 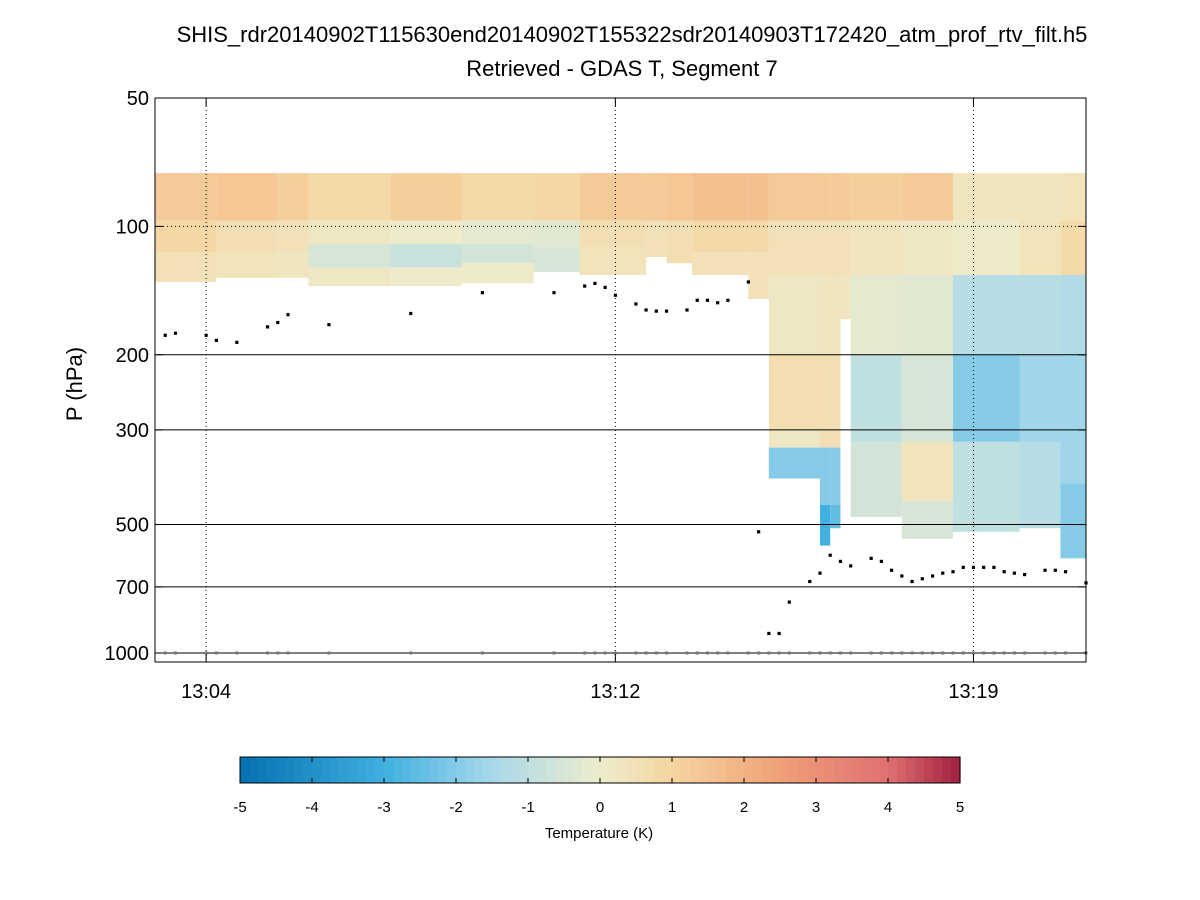 What do you see at coordinates (132, 227) in the screenshot?
I see `y-tick-label: 100` at bounding box center [132, 227].